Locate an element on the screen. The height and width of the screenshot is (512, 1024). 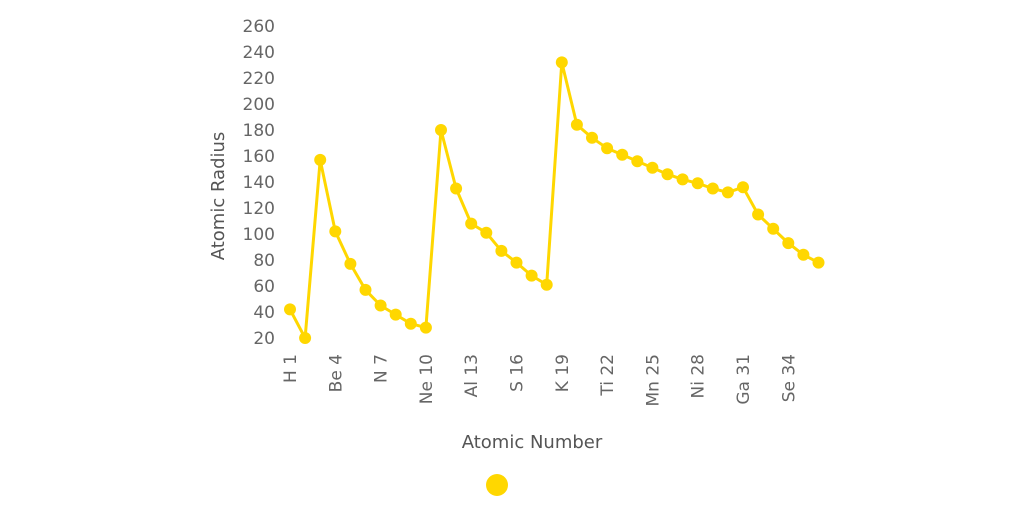
x-tick-label: Ne 10 is located at coordinates (427, 379).